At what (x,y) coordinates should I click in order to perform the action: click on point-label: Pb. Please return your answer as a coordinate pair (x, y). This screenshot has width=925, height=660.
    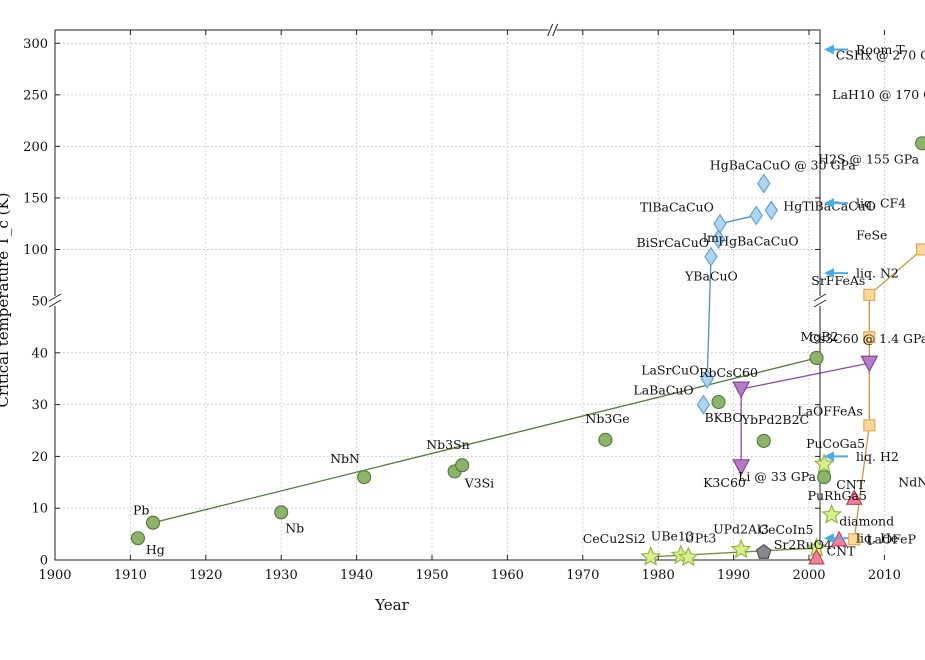
    Looking at the image, I should click on (141, 510).